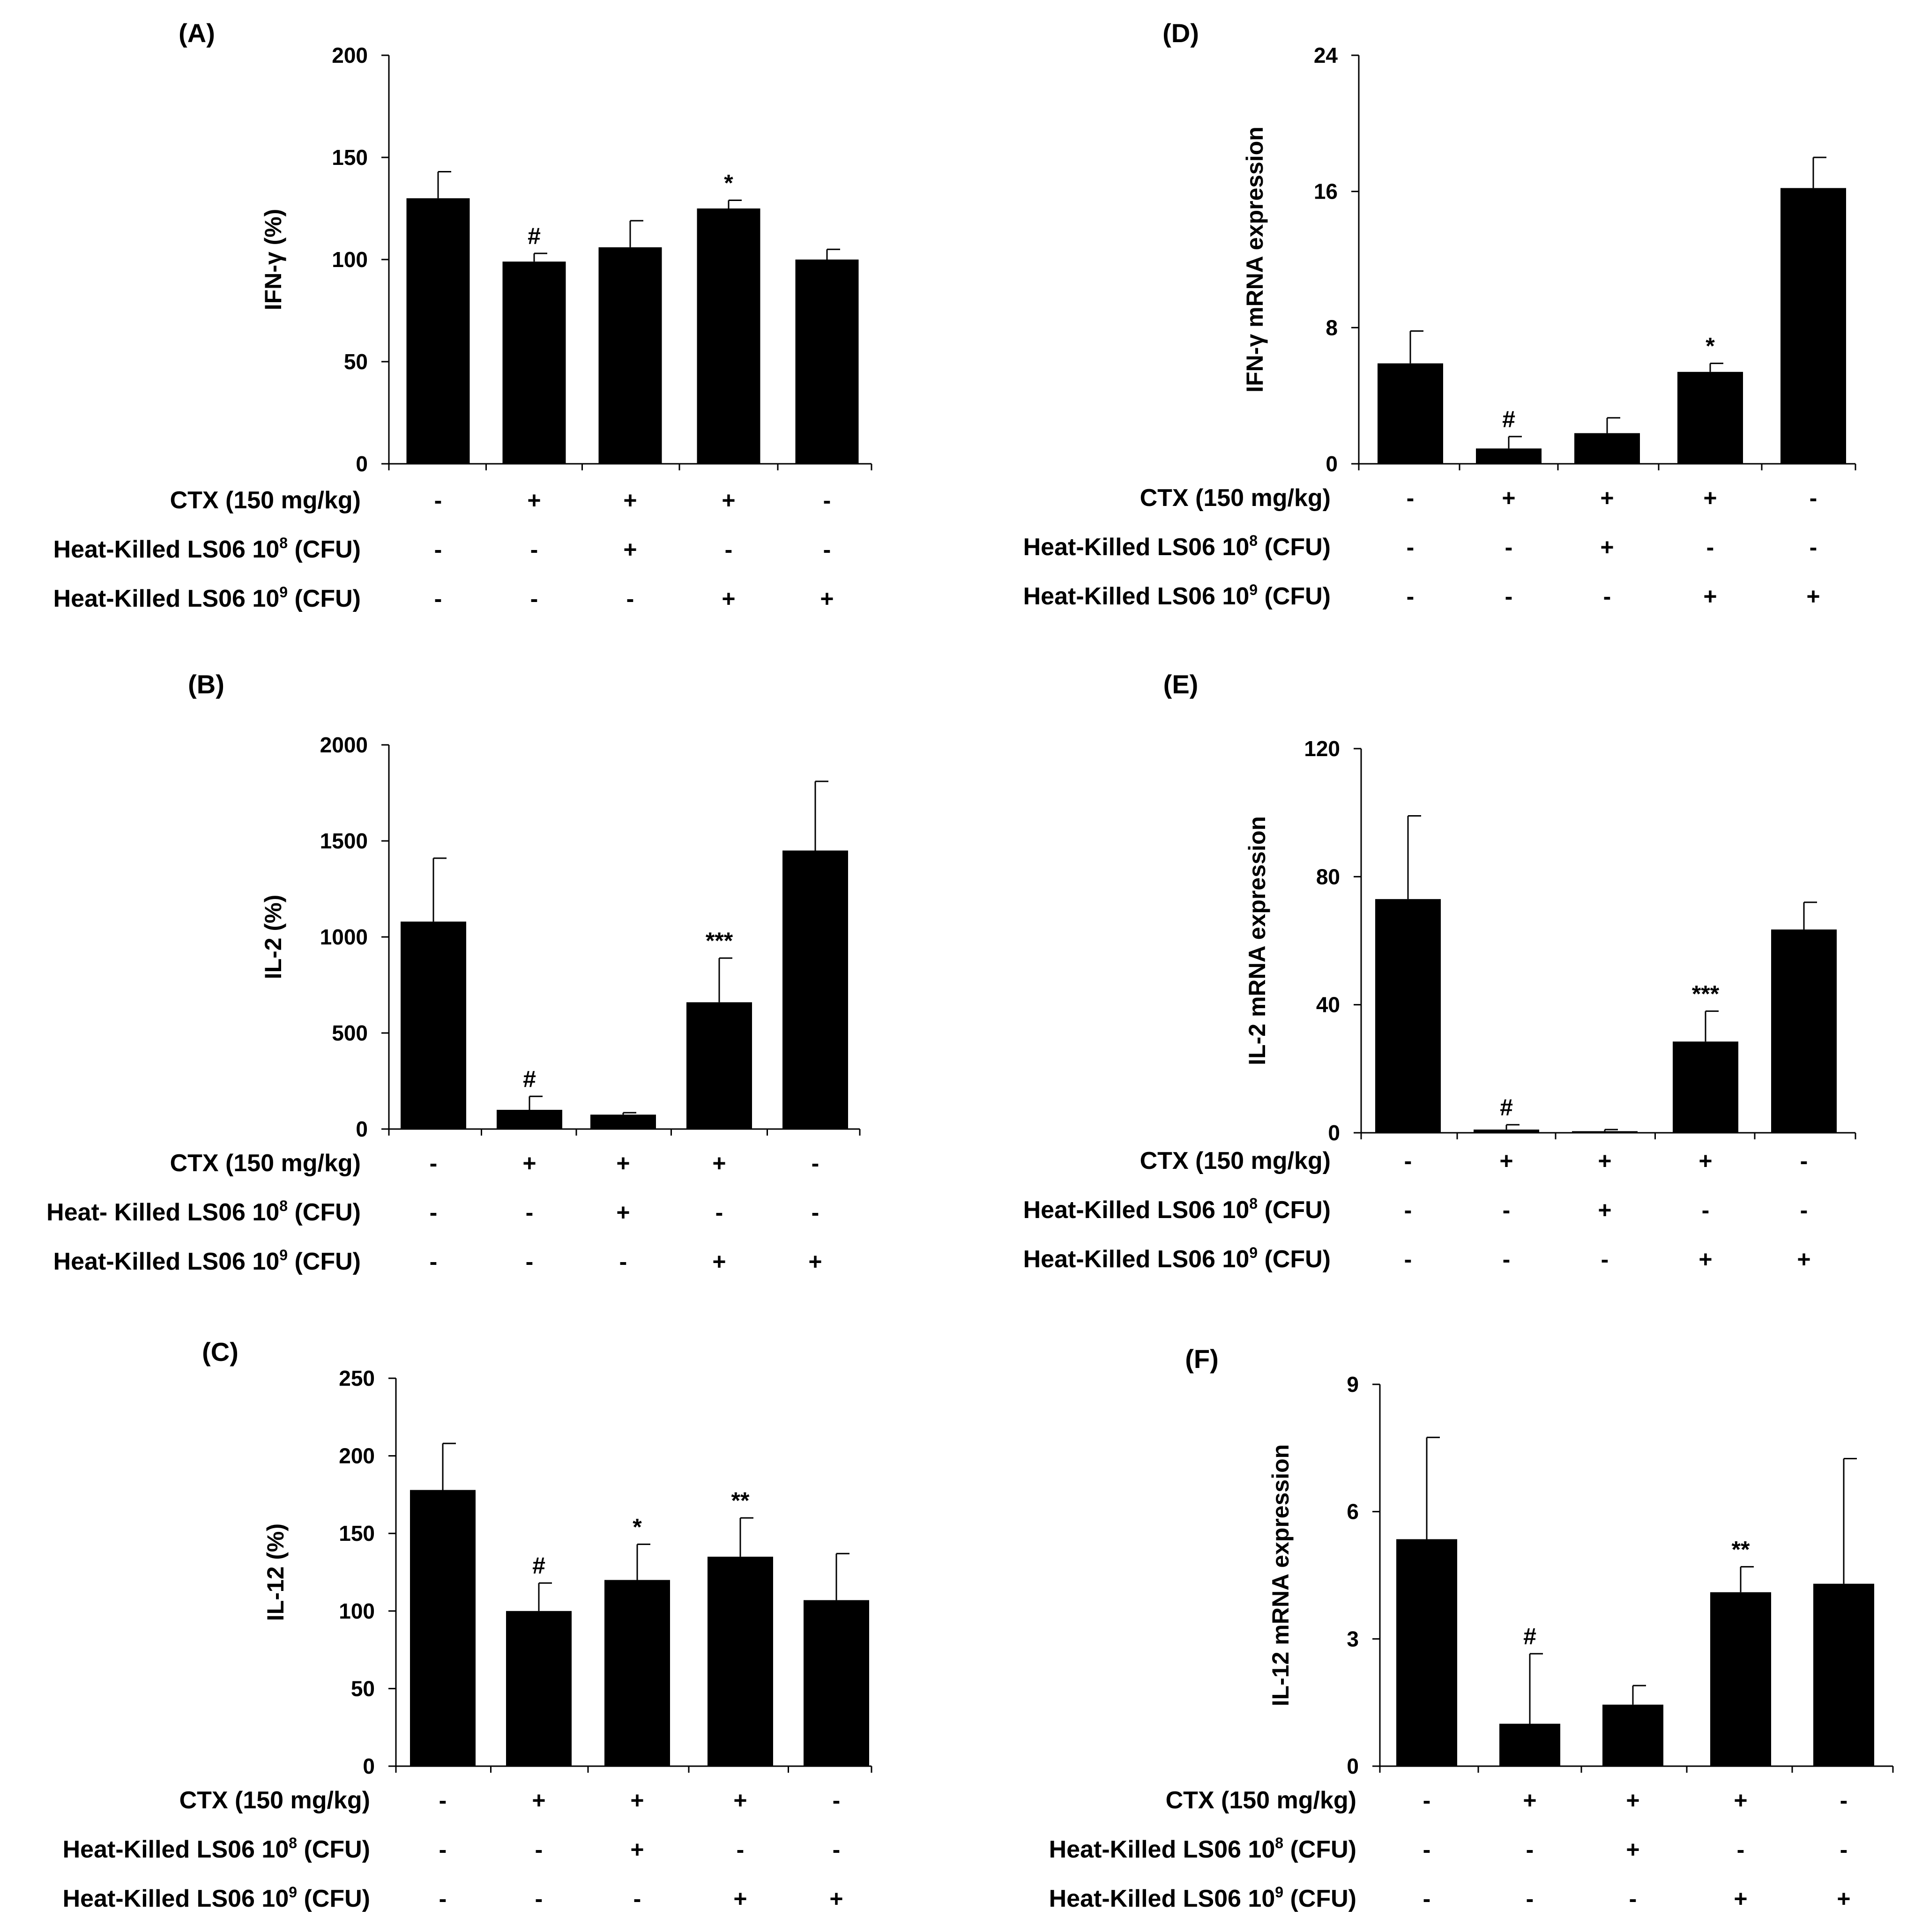 This screenshot has width=1907, height=1932. Describe the element at coordinates (203, 1212) in the screenshot. I see `treatment-row-label: Heat- Killed LS06 108 (CFU)` at that location.